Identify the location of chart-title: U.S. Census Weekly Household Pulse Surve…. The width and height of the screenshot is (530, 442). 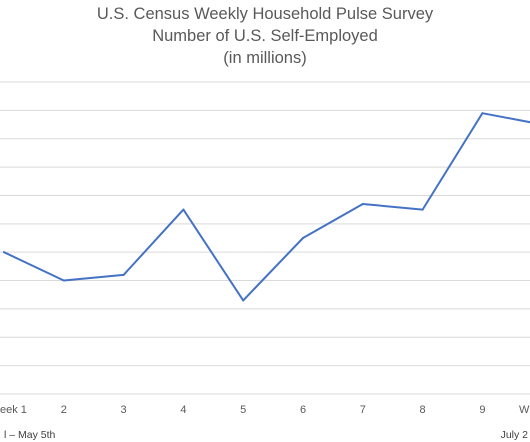
(265, 36).